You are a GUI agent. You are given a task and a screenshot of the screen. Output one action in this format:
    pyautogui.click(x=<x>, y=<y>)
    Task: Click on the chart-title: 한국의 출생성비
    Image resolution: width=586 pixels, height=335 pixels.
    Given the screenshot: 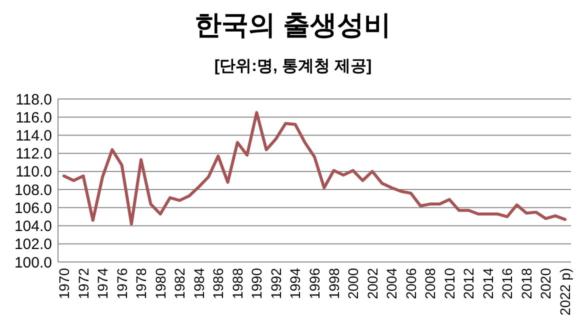 What is the action you would take?
    pyautogui.click(x=293, y=25)
    